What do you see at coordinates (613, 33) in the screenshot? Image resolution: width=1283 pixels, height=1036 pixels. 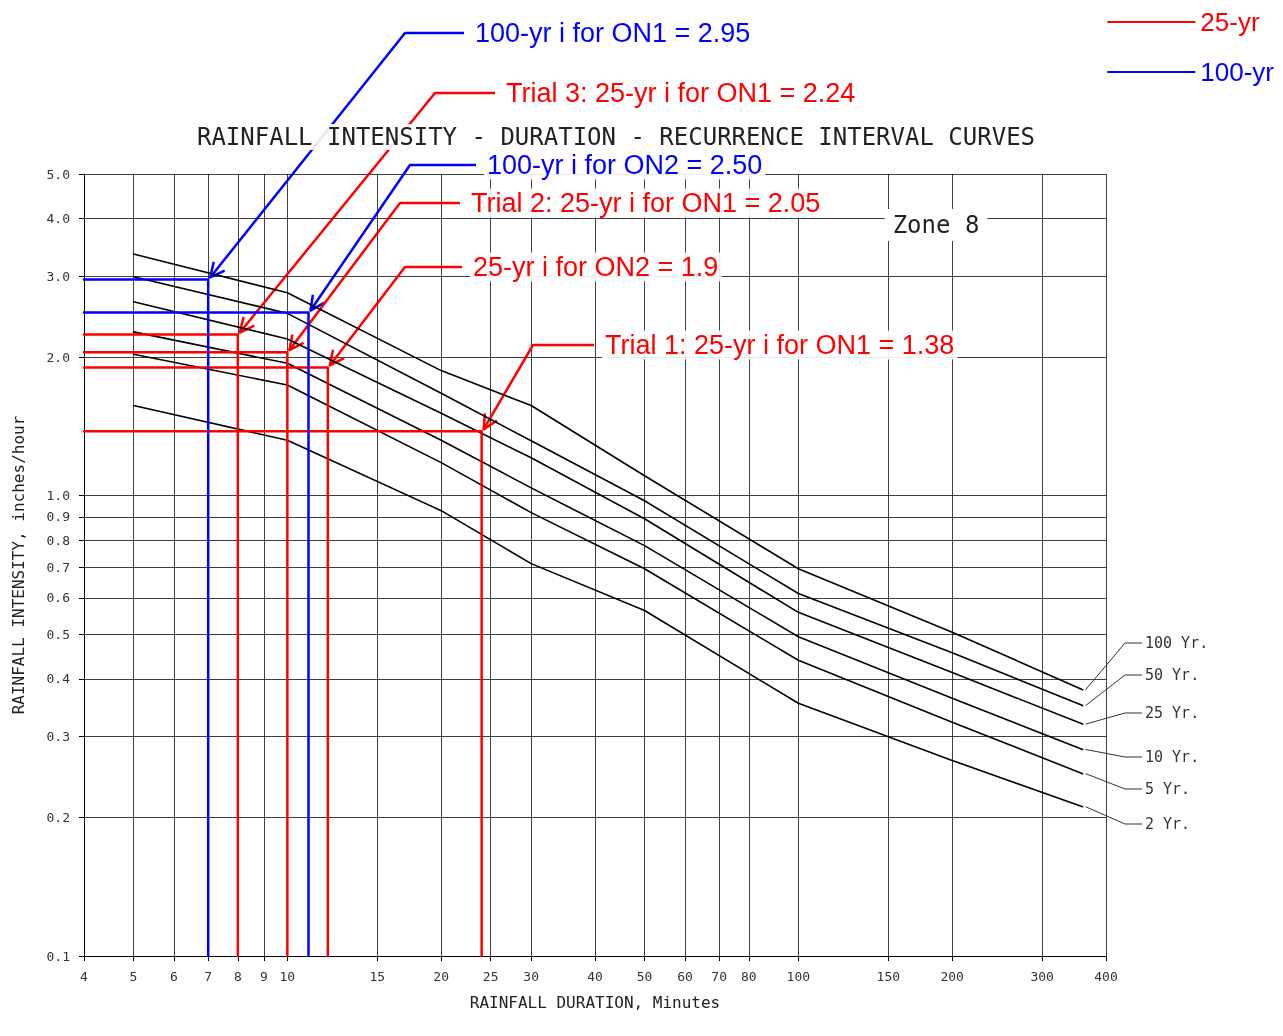 I see `annotation: 100-yr i for ON1 = 2.95` at bounding box center [613, 33].